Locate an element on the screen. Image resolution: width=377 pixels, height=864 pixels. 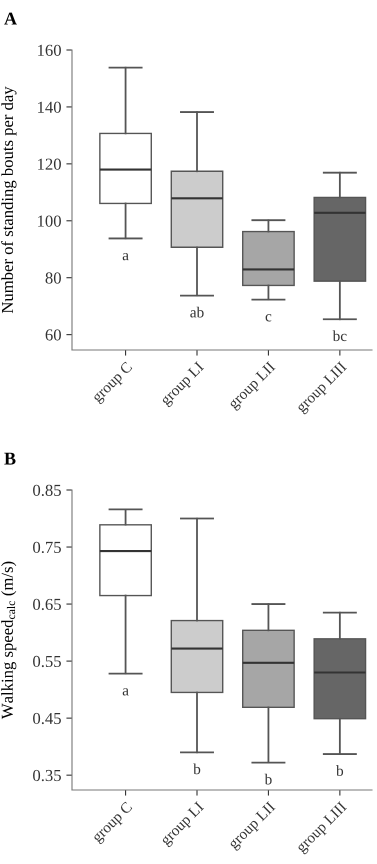
annotation: ab is located at coordinates (197, 312).